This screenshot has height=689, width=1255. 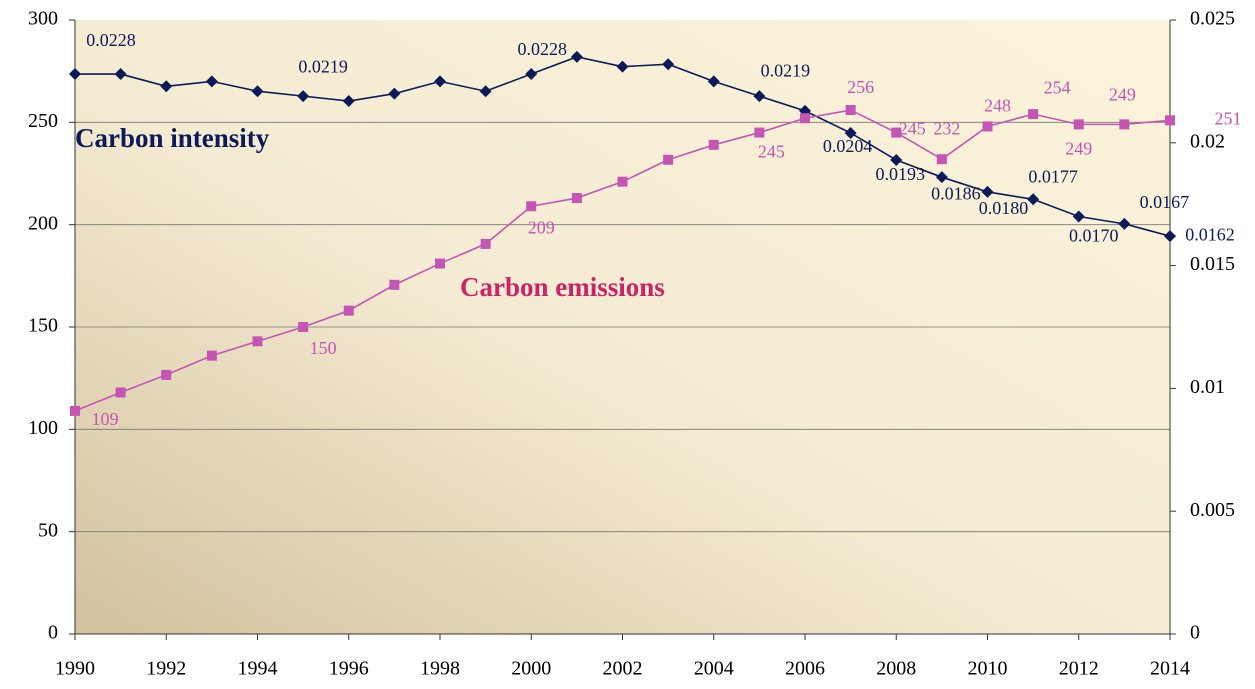 What do you see at coordinates (901, 174) in the screenshot?
I see `data-label: 0.0193` at bounding box center [901, 174].